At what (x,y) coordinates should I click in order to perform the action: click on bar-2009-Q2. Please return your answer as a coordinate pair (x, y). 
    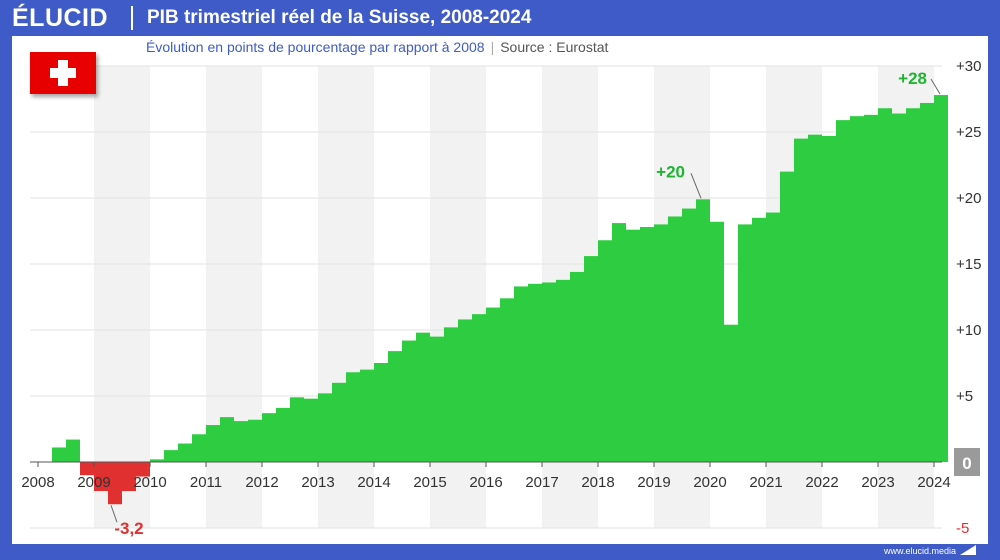
    Looking at the image, I should click on (115, 483).